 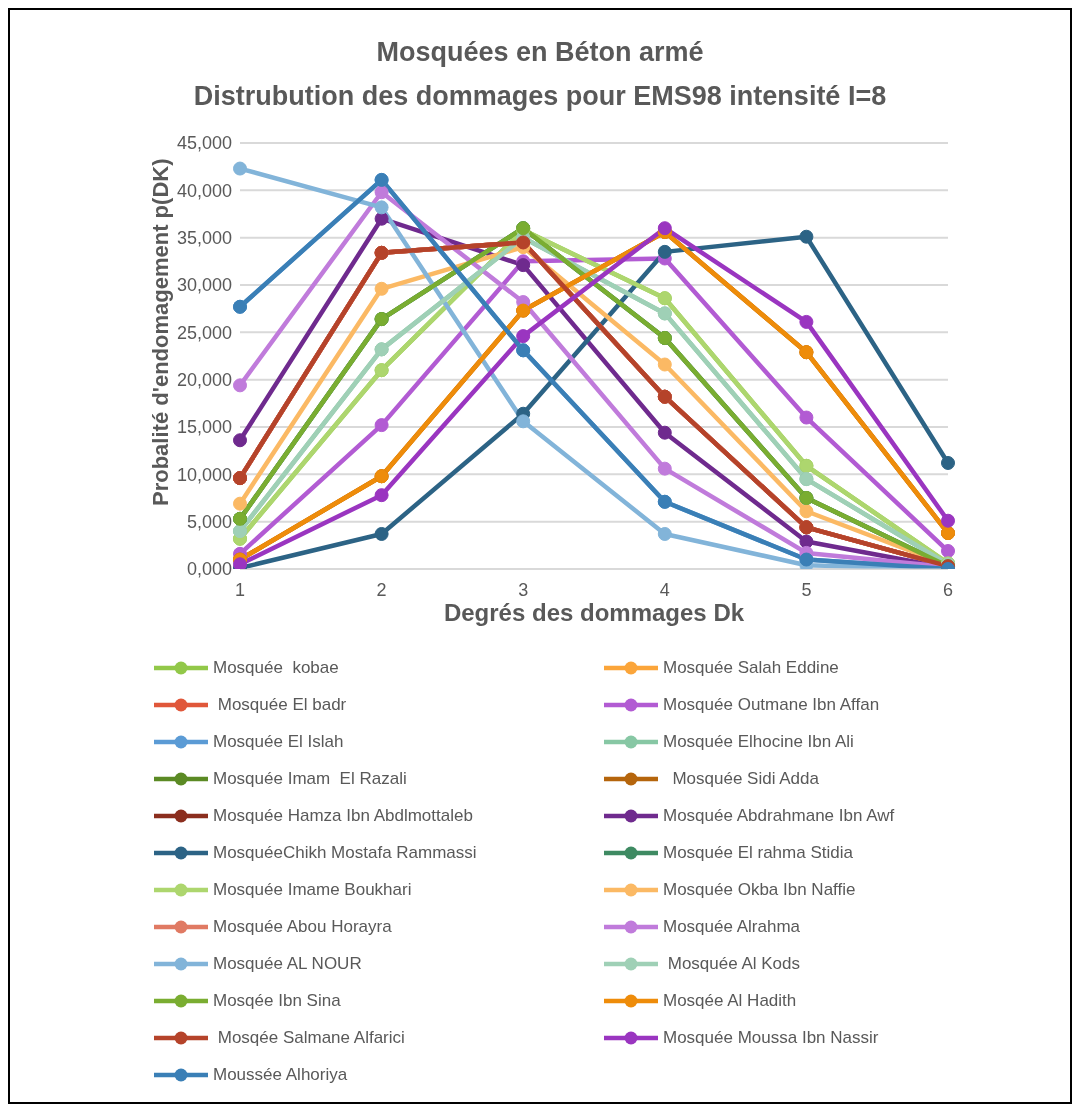 I want to click on y-tick-label: 20,000, so click(x=204, y=380).